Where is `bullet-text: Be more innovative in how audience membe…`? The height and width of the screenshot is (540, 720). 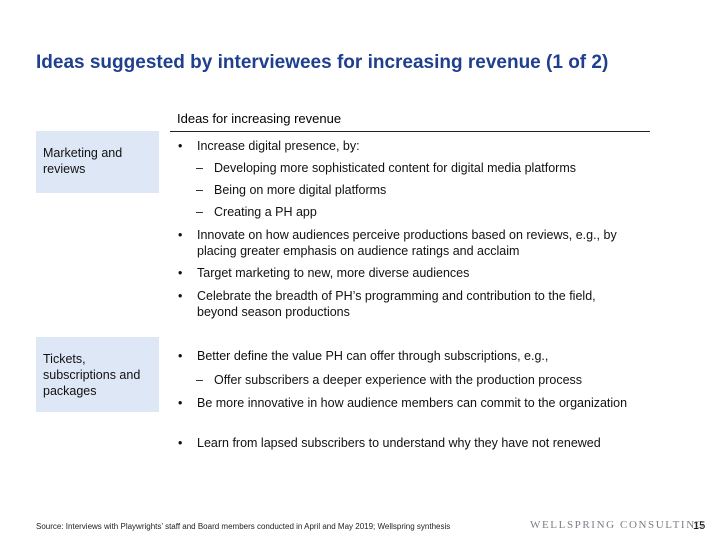
bullet-text: Be more innovative in how audience membe… is located at coordinates (412, 403).